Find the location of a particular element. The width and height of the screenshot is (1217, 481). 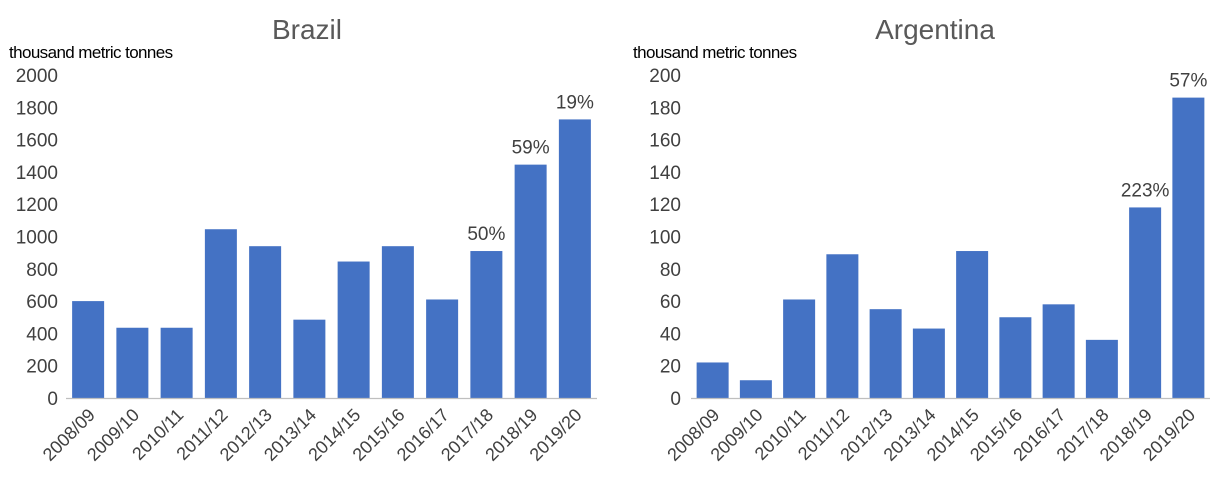

brazil-y-tick-label: 400 is located at coordinates (42, 334).